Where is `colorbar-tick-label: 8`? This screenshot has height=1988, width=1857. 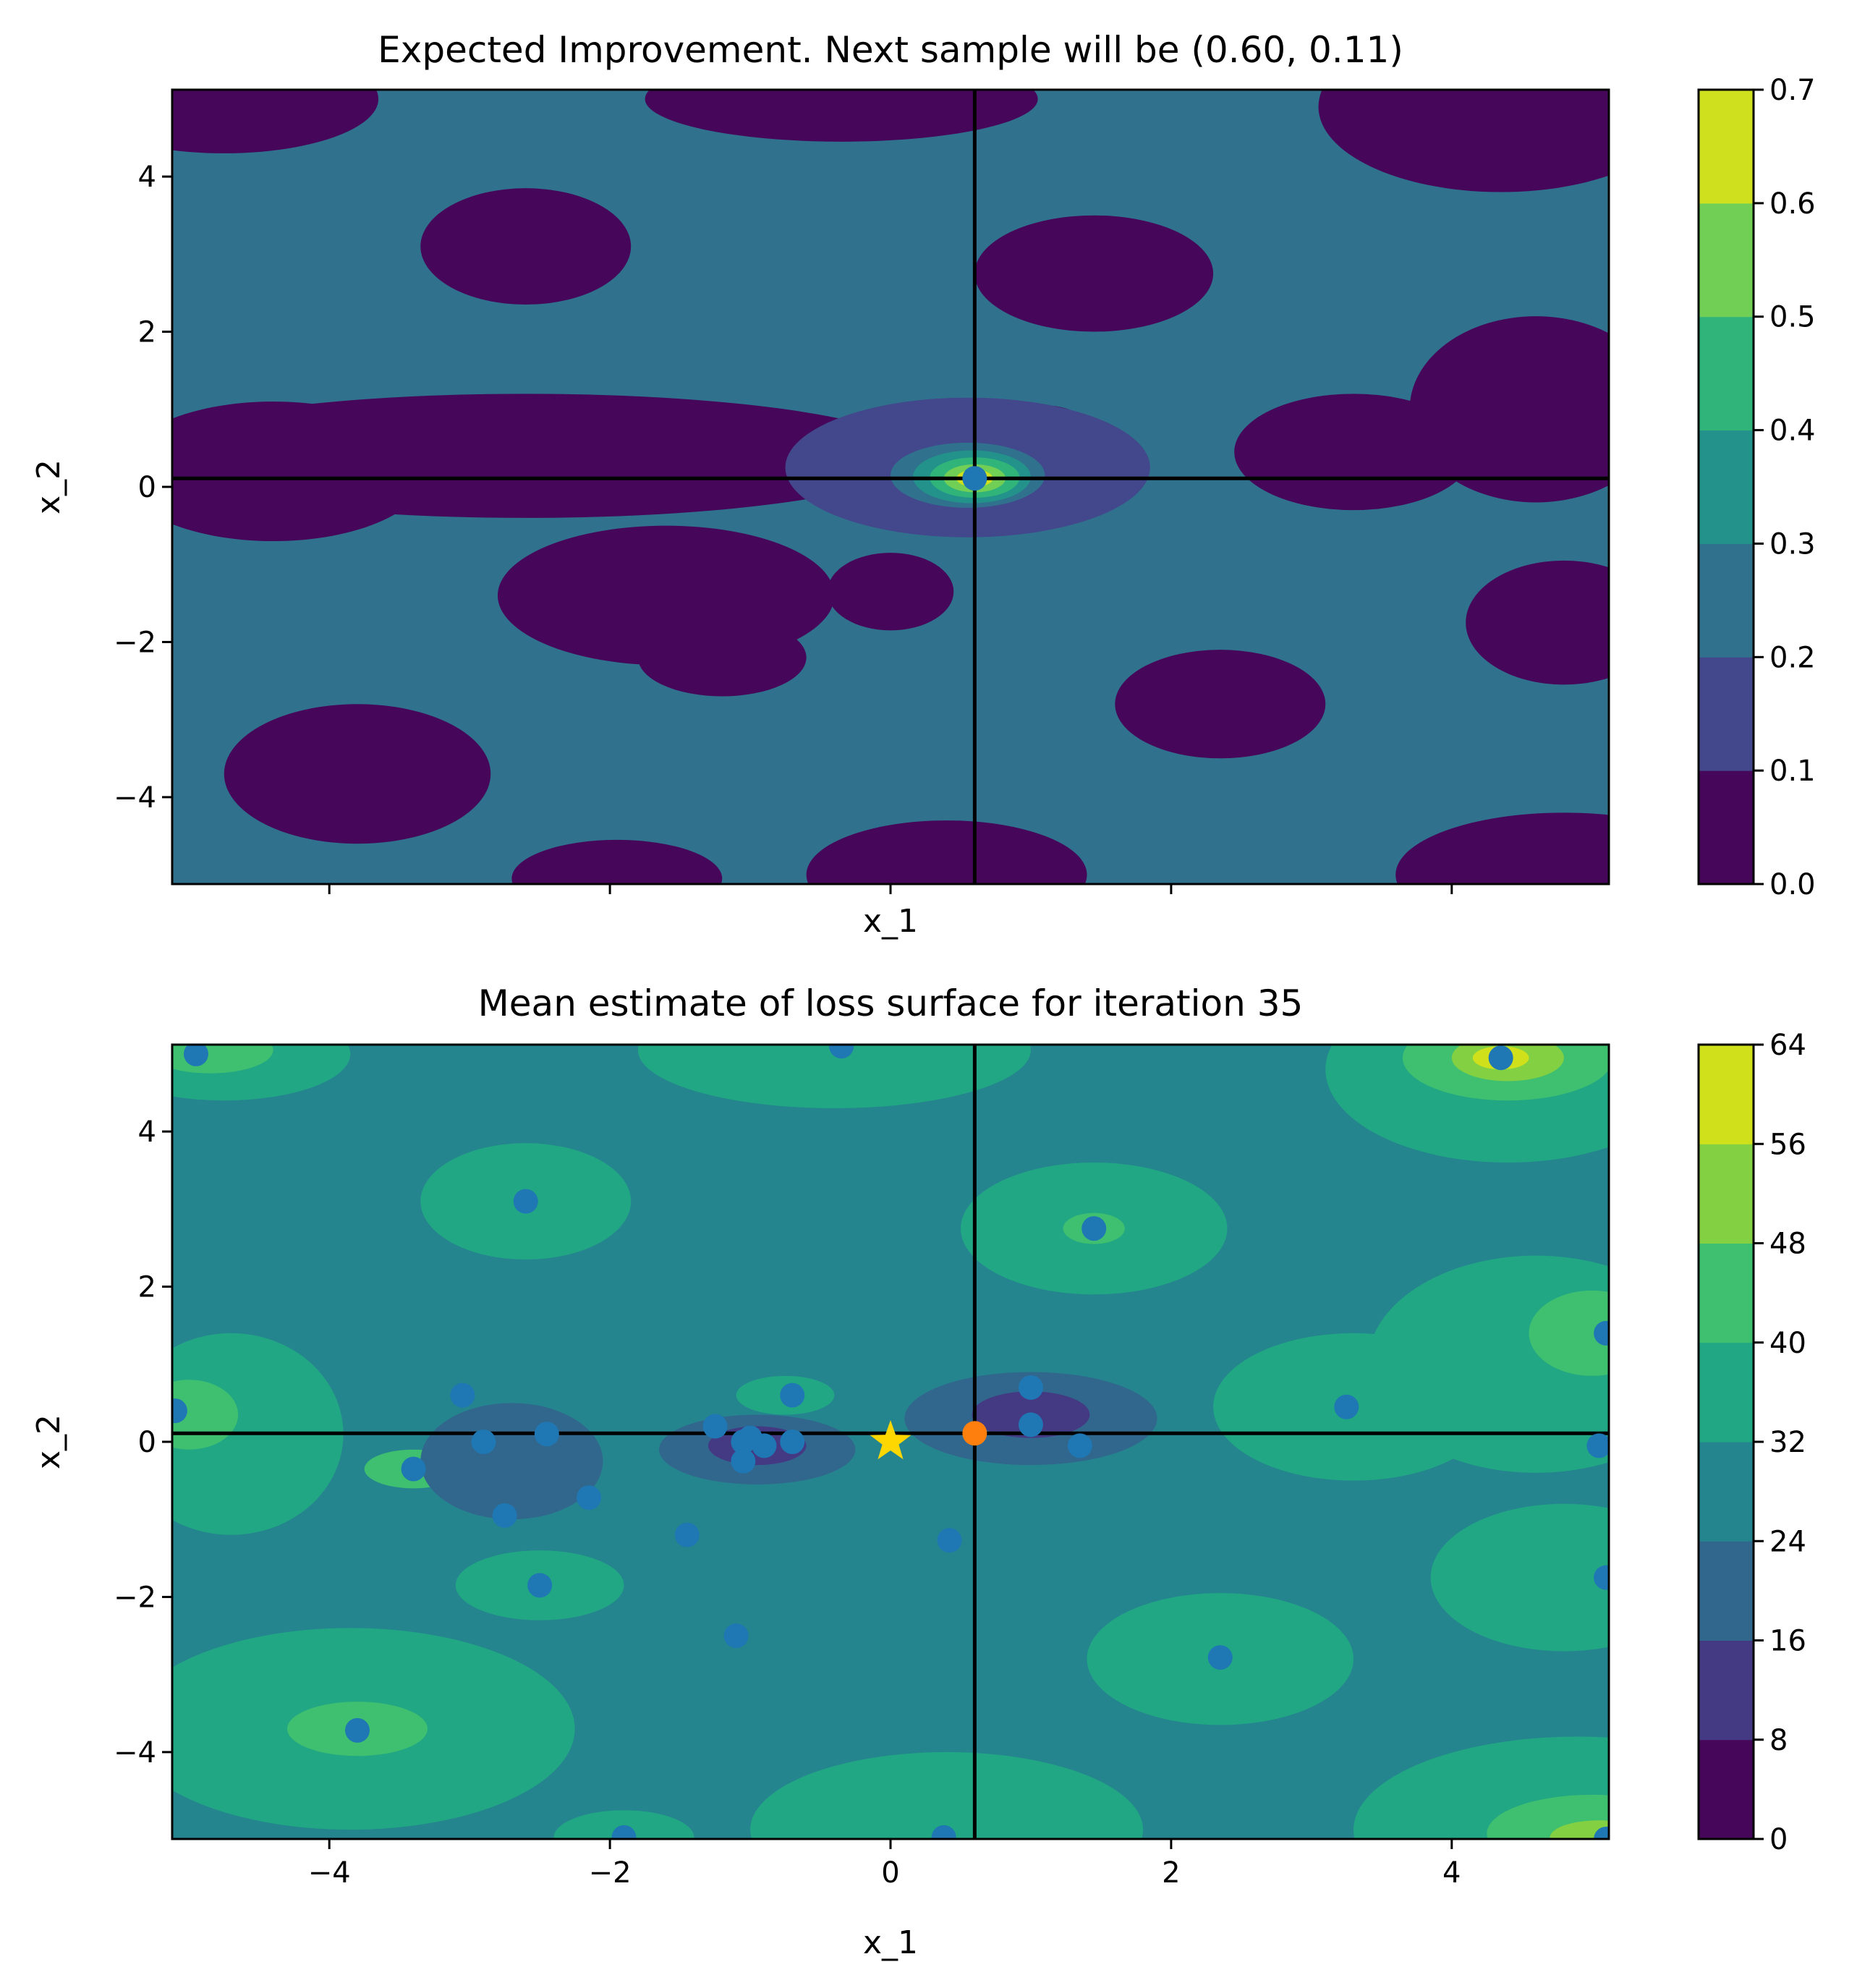 colorbar-tick-label: 8 is located at coordinates (1778, 1740).